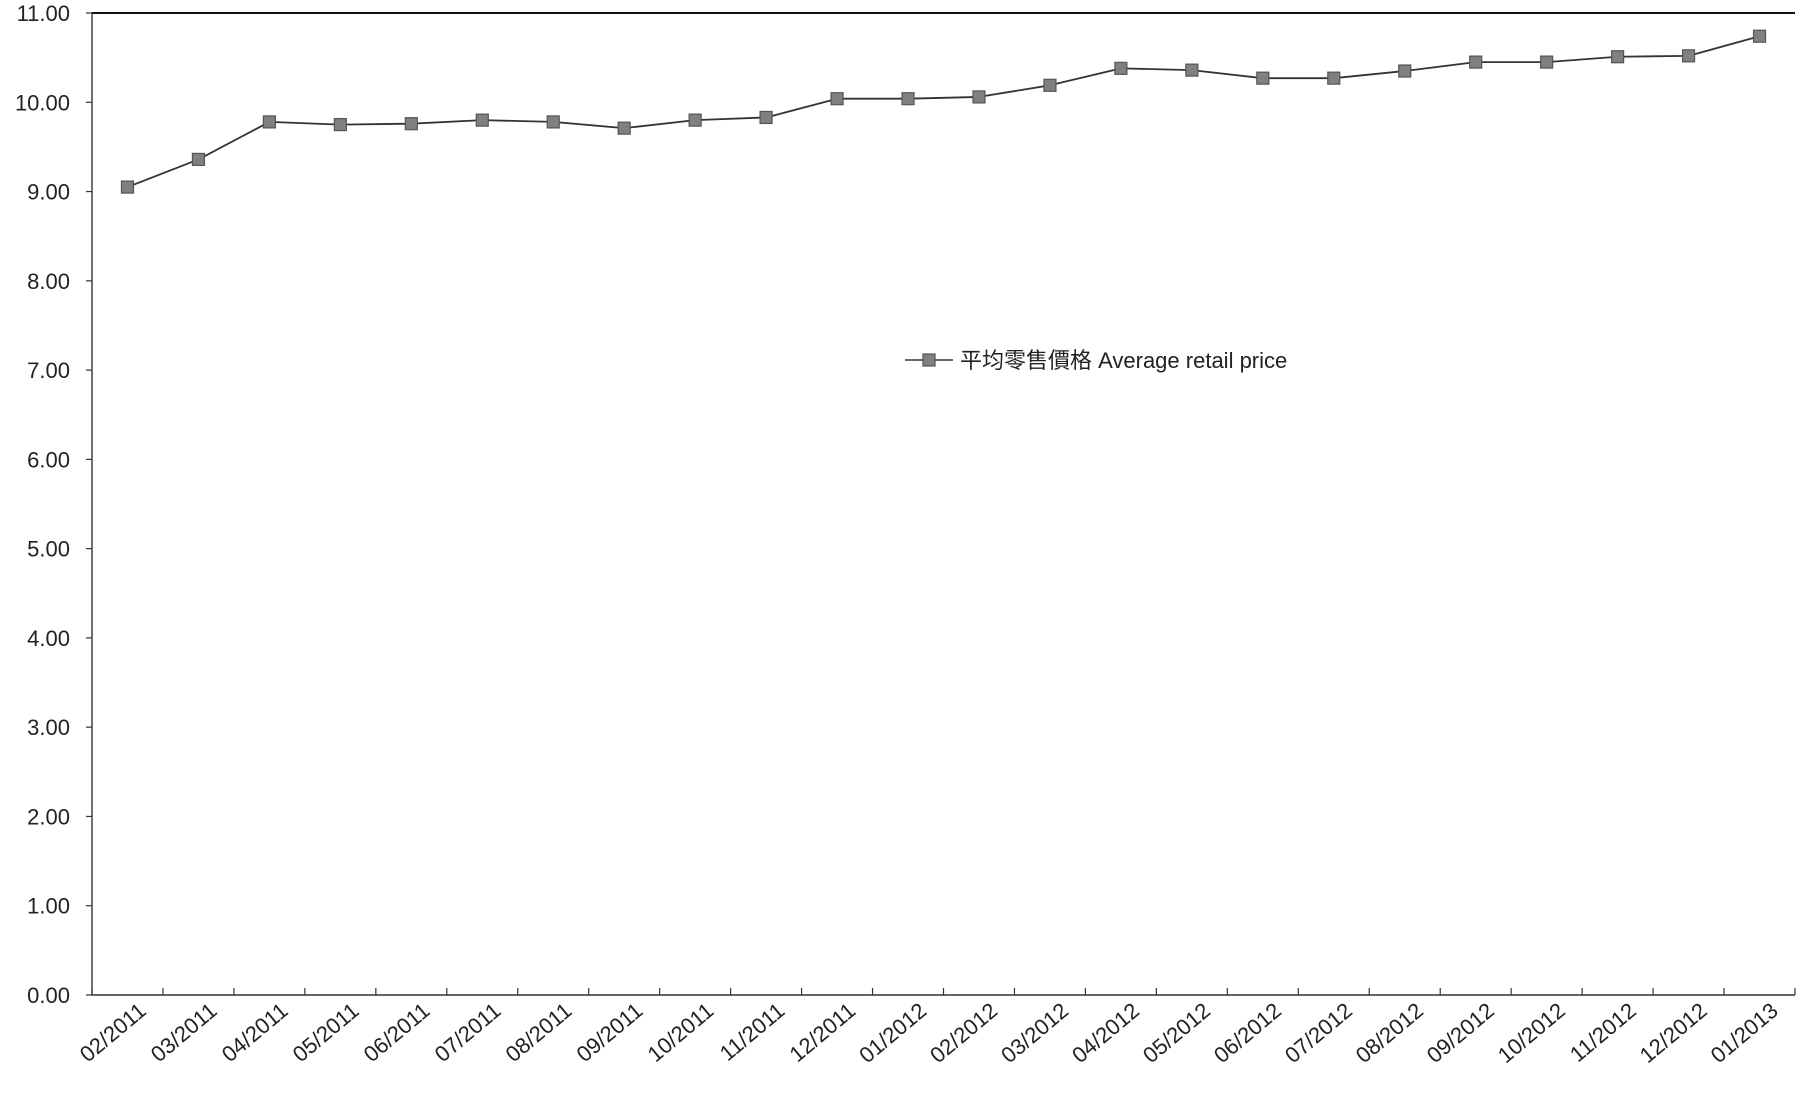 This screenshot has width=1807, height=1097. Describe the element at coordinates (48, 727) in the screenshot. I see `y-tick-label: 3.00` at that location.